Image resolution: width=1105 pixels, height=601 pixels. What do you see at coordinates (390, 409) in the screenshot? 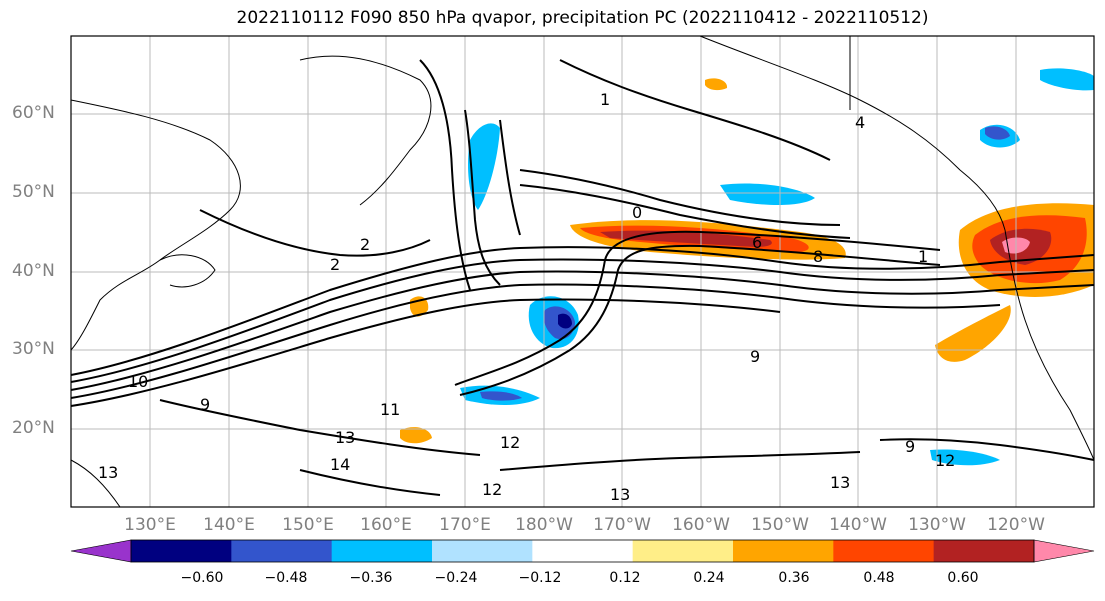
I see `contour-label: 11` at bounding box center [390, 409].